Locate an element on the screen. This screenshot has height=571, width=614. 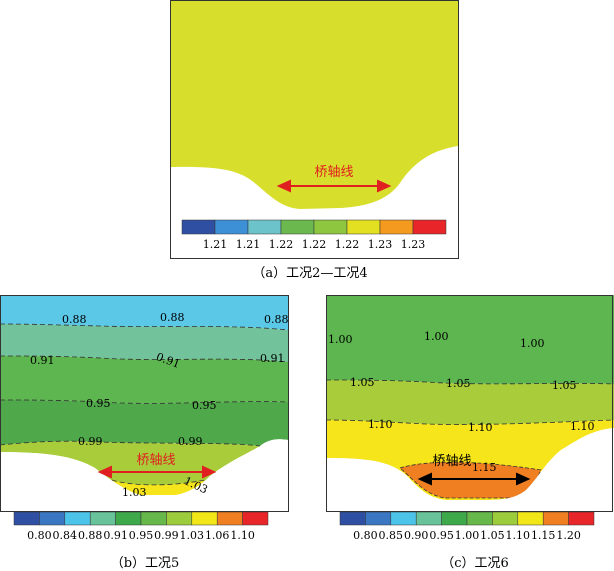
legend-tick-label: 1.05 is located at coordinates (492, 535).